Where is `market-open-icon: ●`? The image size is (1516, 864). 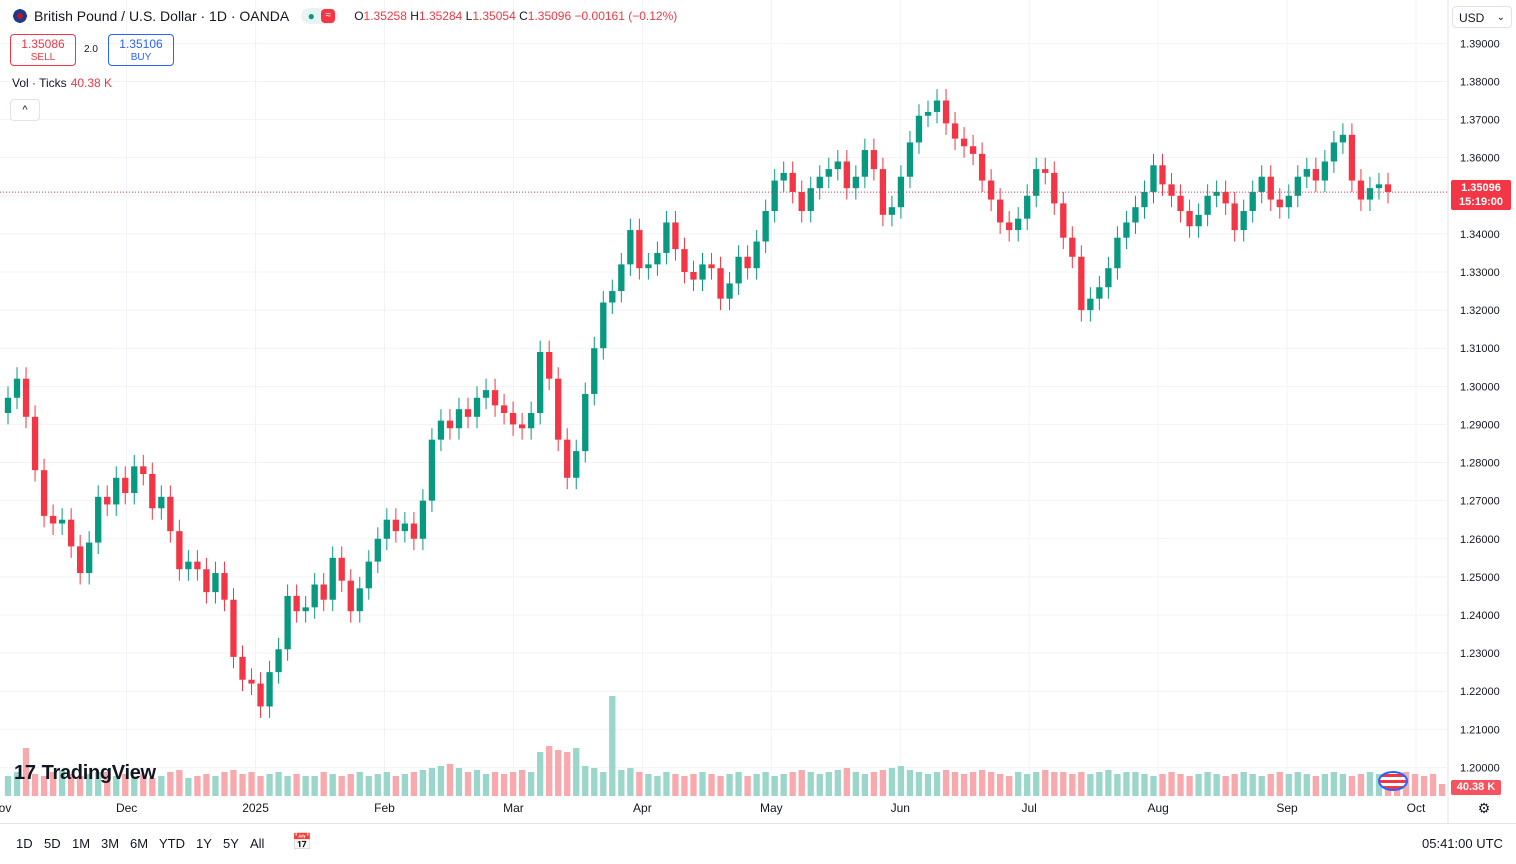
market-open-icon: ● is located at coordinates (311, 16).